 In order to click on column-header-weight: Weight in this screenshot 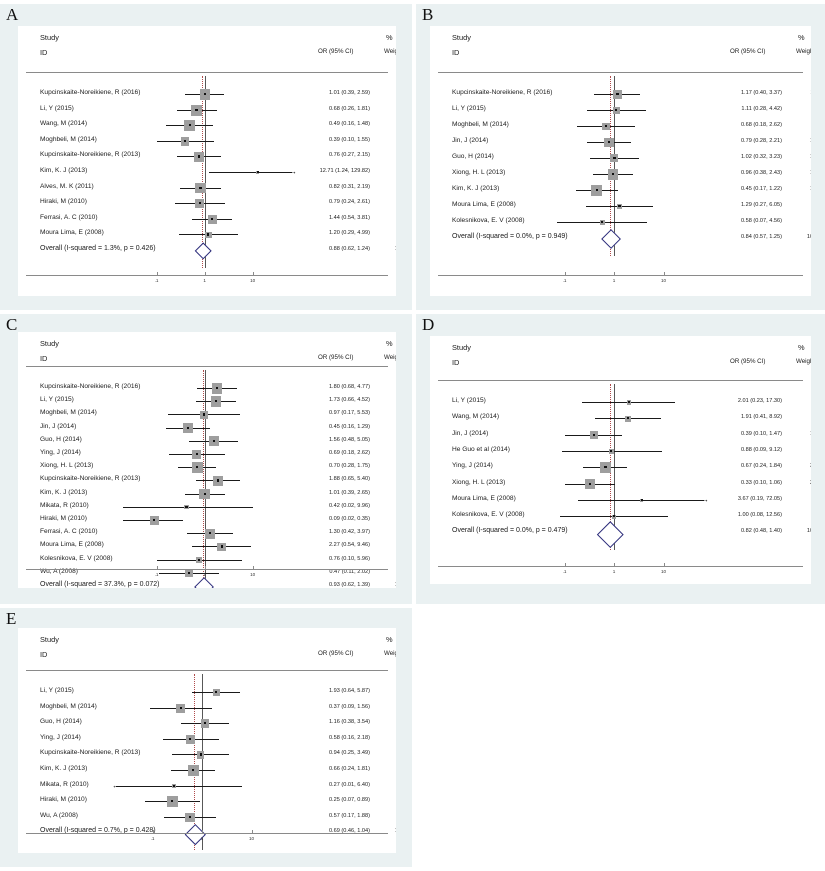, I will do `click(803, 361)`.